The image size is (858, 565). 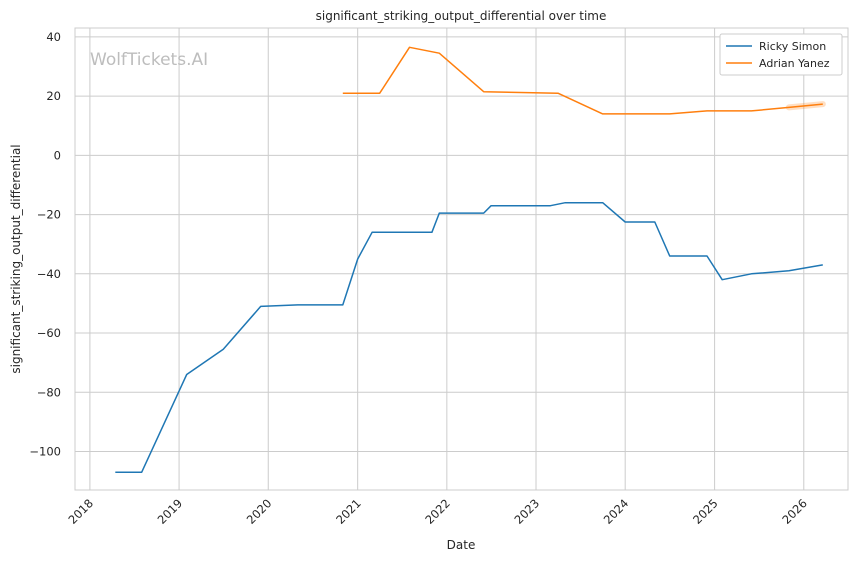 What do you see at coordinates (49, 333) in the screenshot?
I see `y-tick-label: −60` at bounding box center [49, 333].